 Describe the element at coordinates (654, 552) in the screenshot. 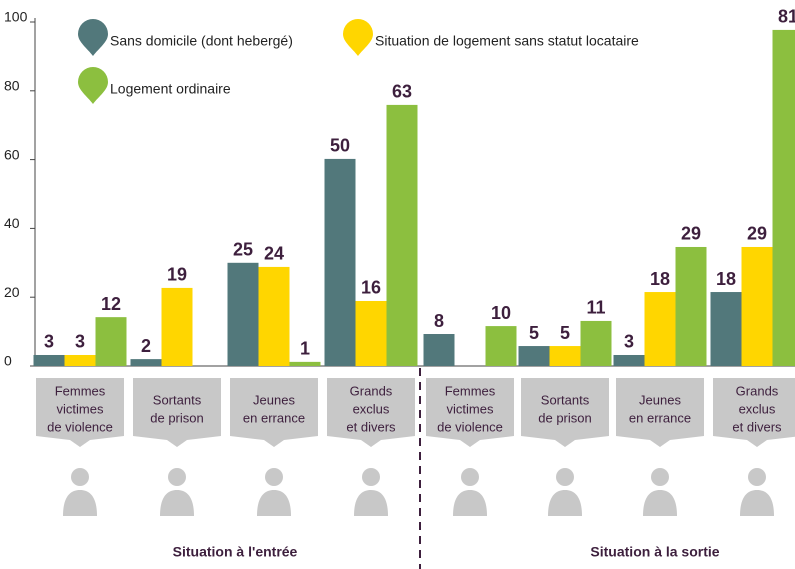

I see `group-label: Situation à la sortie` at that location.